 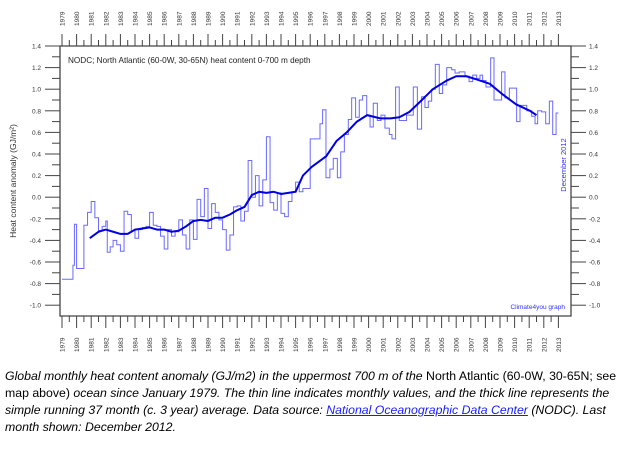 What do you see at coordinates (36, 111) in the screenshot?
I see `y-tick-label-left: 0.8` at bounding box center [36, 111].